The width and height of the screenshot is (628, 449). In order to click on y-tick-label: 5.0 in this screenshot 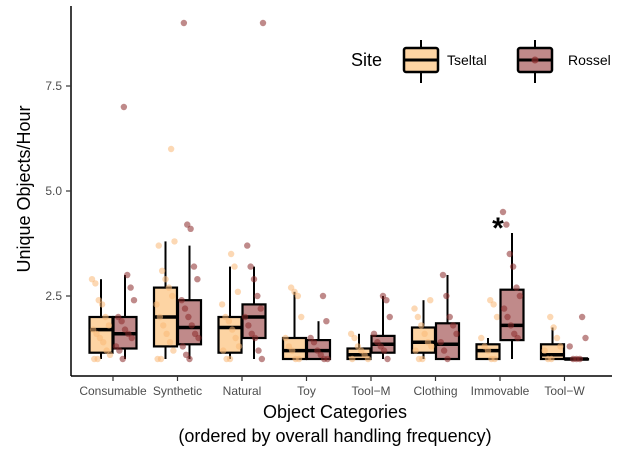, I will do `click(53, 191)`.